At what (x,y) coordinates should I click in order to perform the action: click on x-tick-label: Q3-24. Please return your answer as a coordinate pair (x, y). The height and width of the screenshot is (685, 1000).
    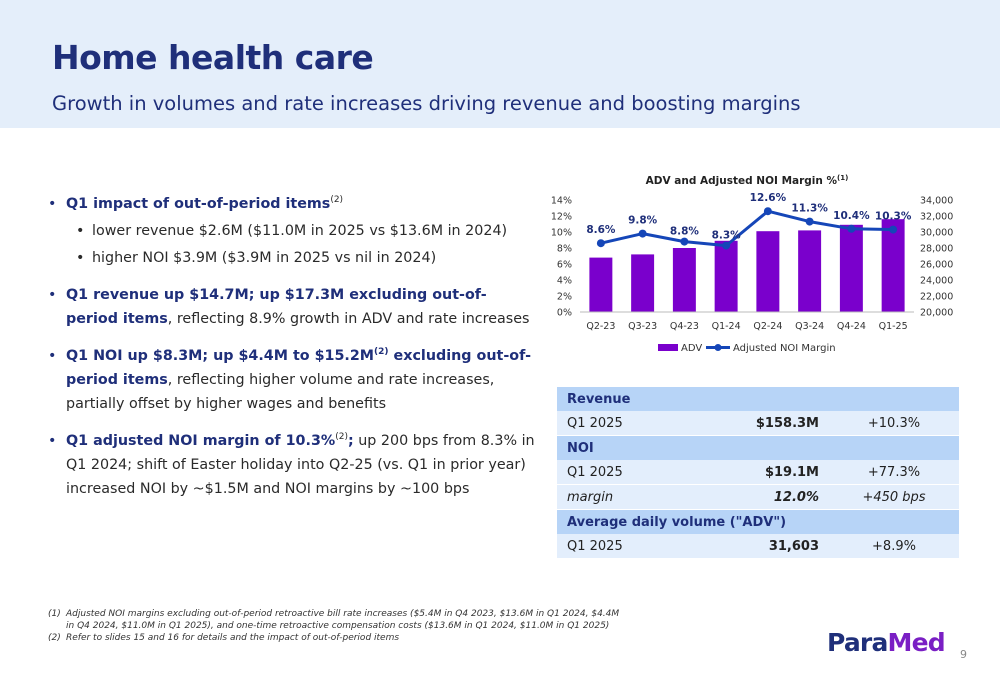
    Looking at the image, I should click on (809, 326).